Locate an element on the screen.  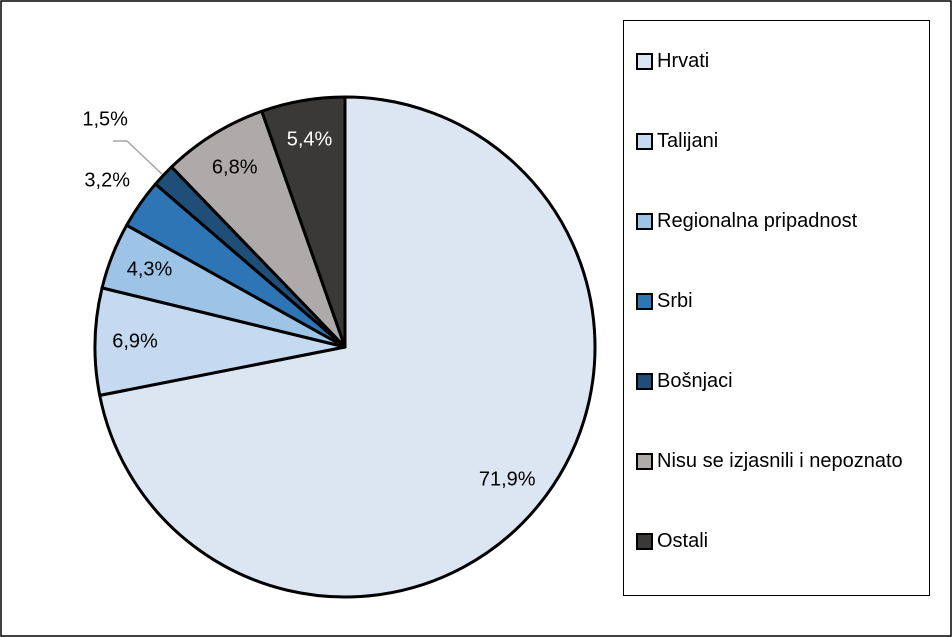
legend-item: Ostali is located at coordinates (778, 541).